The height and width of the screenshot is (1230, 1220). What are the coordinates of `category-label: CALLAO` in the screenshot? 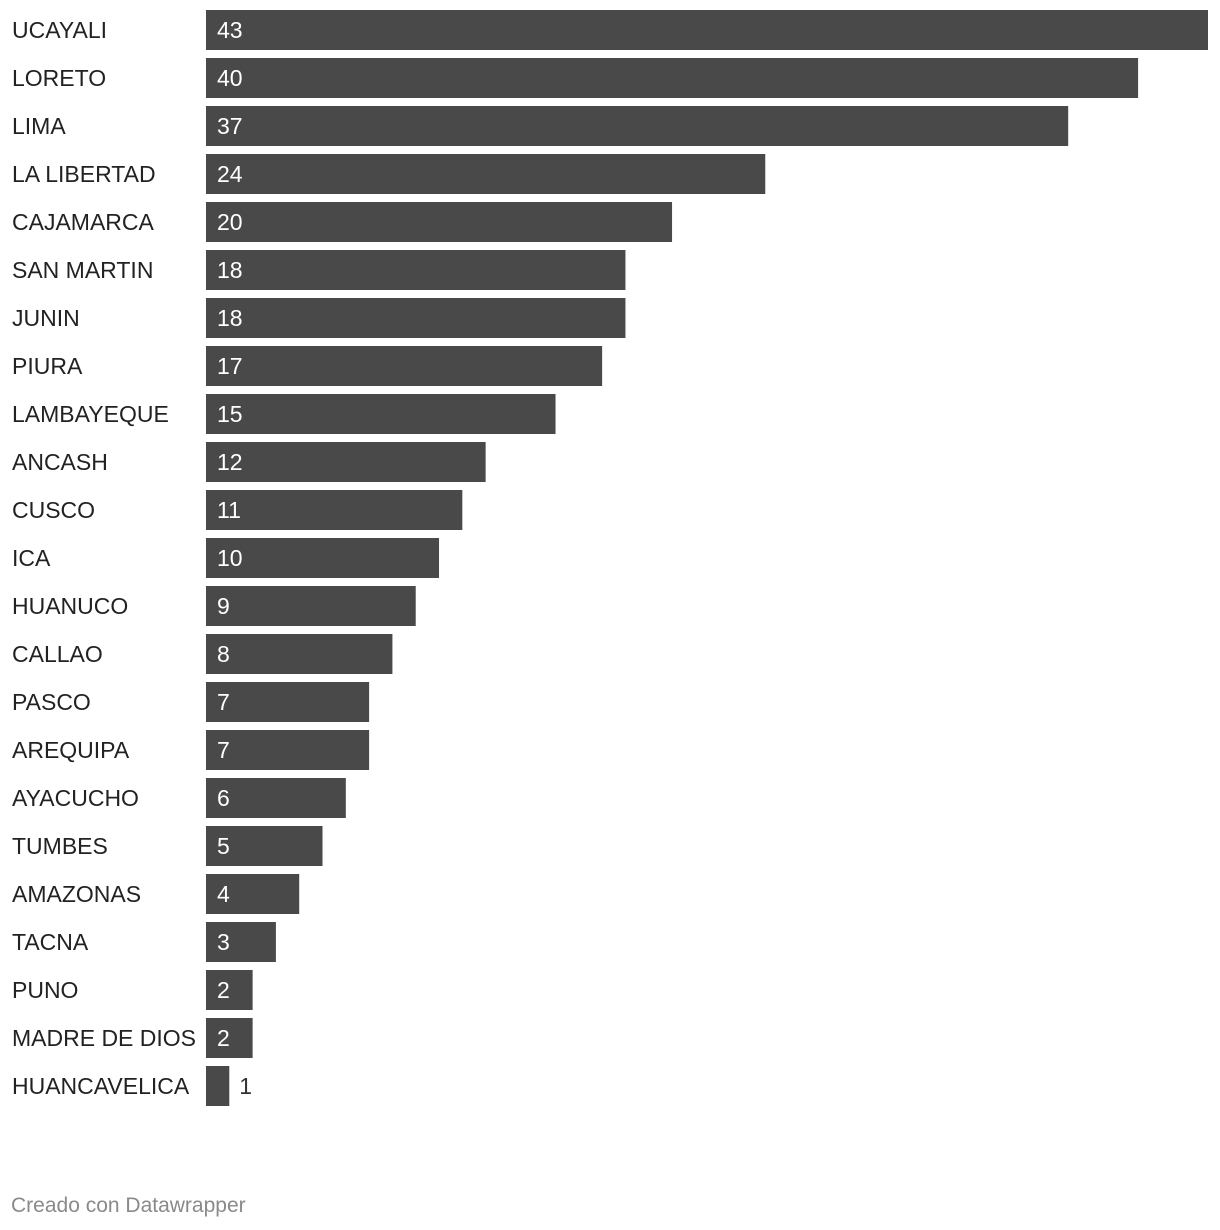 It's located at (57, 654).